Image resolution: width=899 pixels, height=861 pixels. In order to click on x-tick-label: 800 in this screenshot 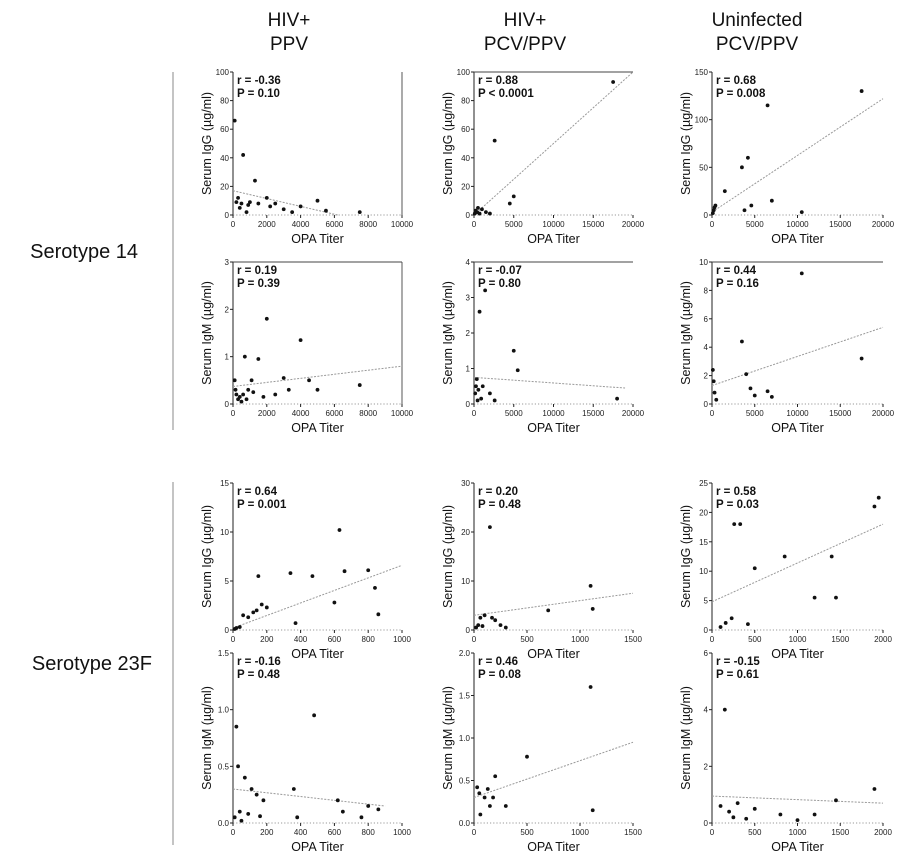, I will do `click(369, 639)`.